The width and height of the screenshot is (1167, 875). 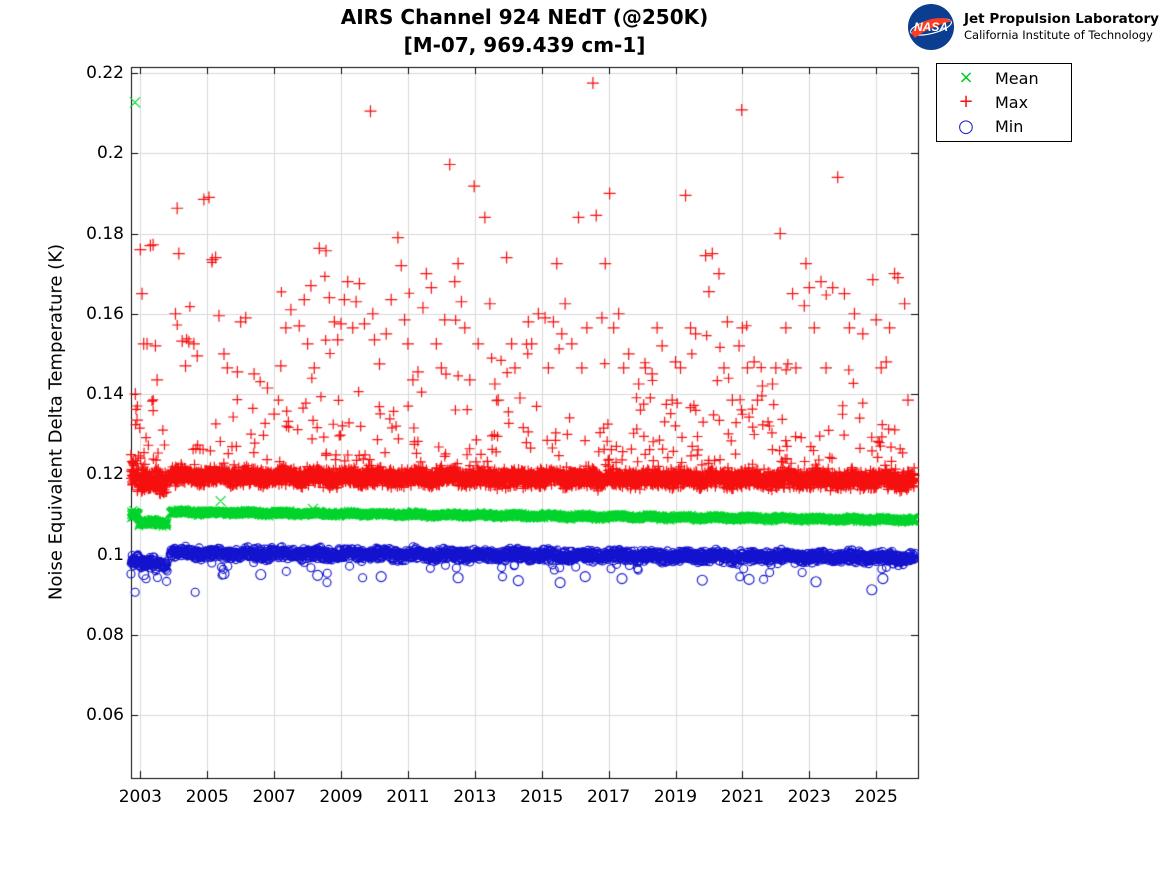 What do you see at coordinates (105, 233) in the screenshot?
I see `y-tick-label: 0.18` at bounding box center [105, 233].